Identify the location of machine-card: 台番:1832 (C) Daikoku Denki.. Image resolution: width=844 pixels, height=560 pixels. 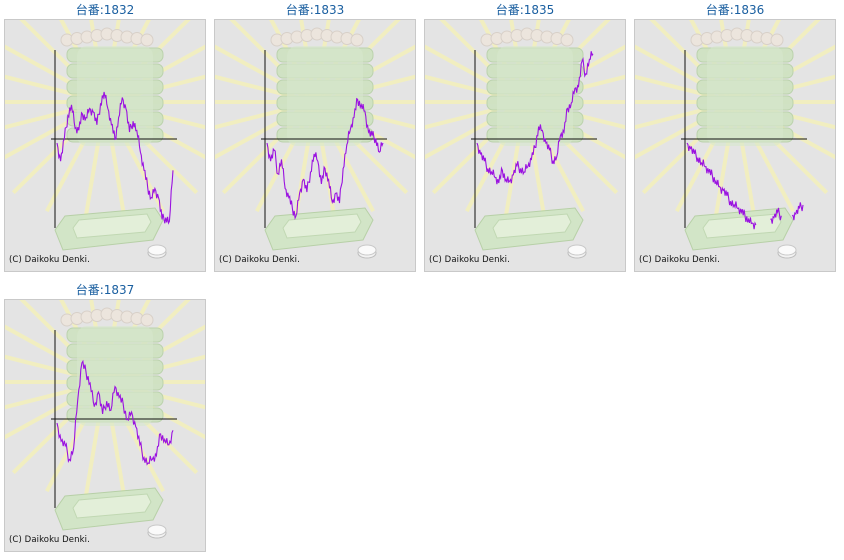
(105, 137).